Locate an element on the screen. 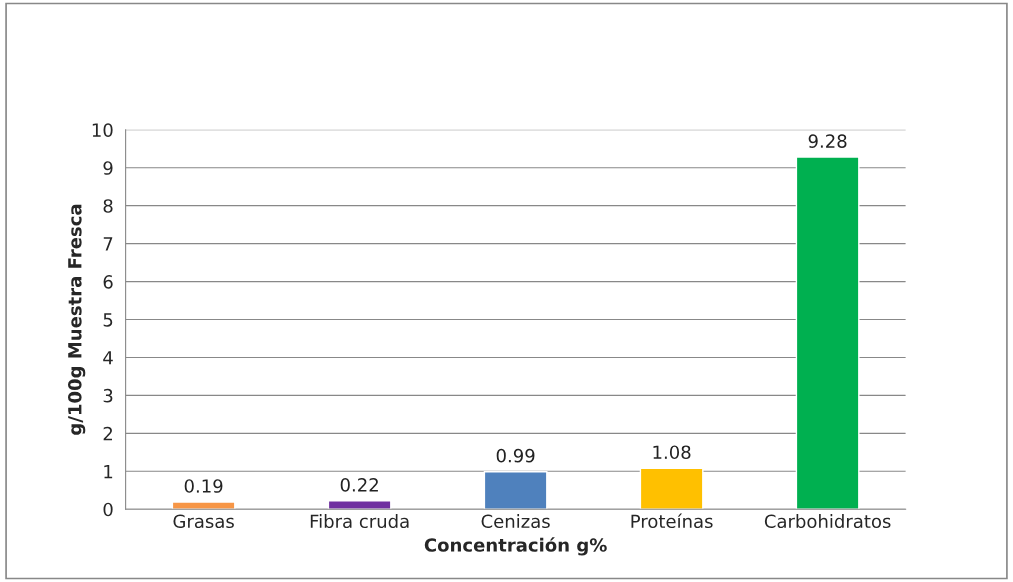 This screenshot has height=582, width=1013. y-tick-label: 9 is located at coordinates (108, 168).